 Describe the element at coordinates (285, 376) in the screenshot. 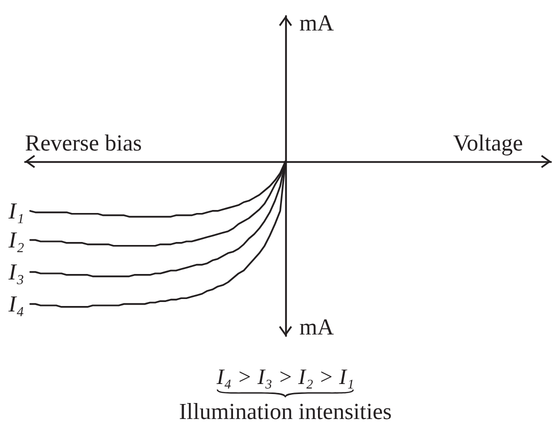

I see `text: I₄ > I₃ > I₂ > I₁` at that location.